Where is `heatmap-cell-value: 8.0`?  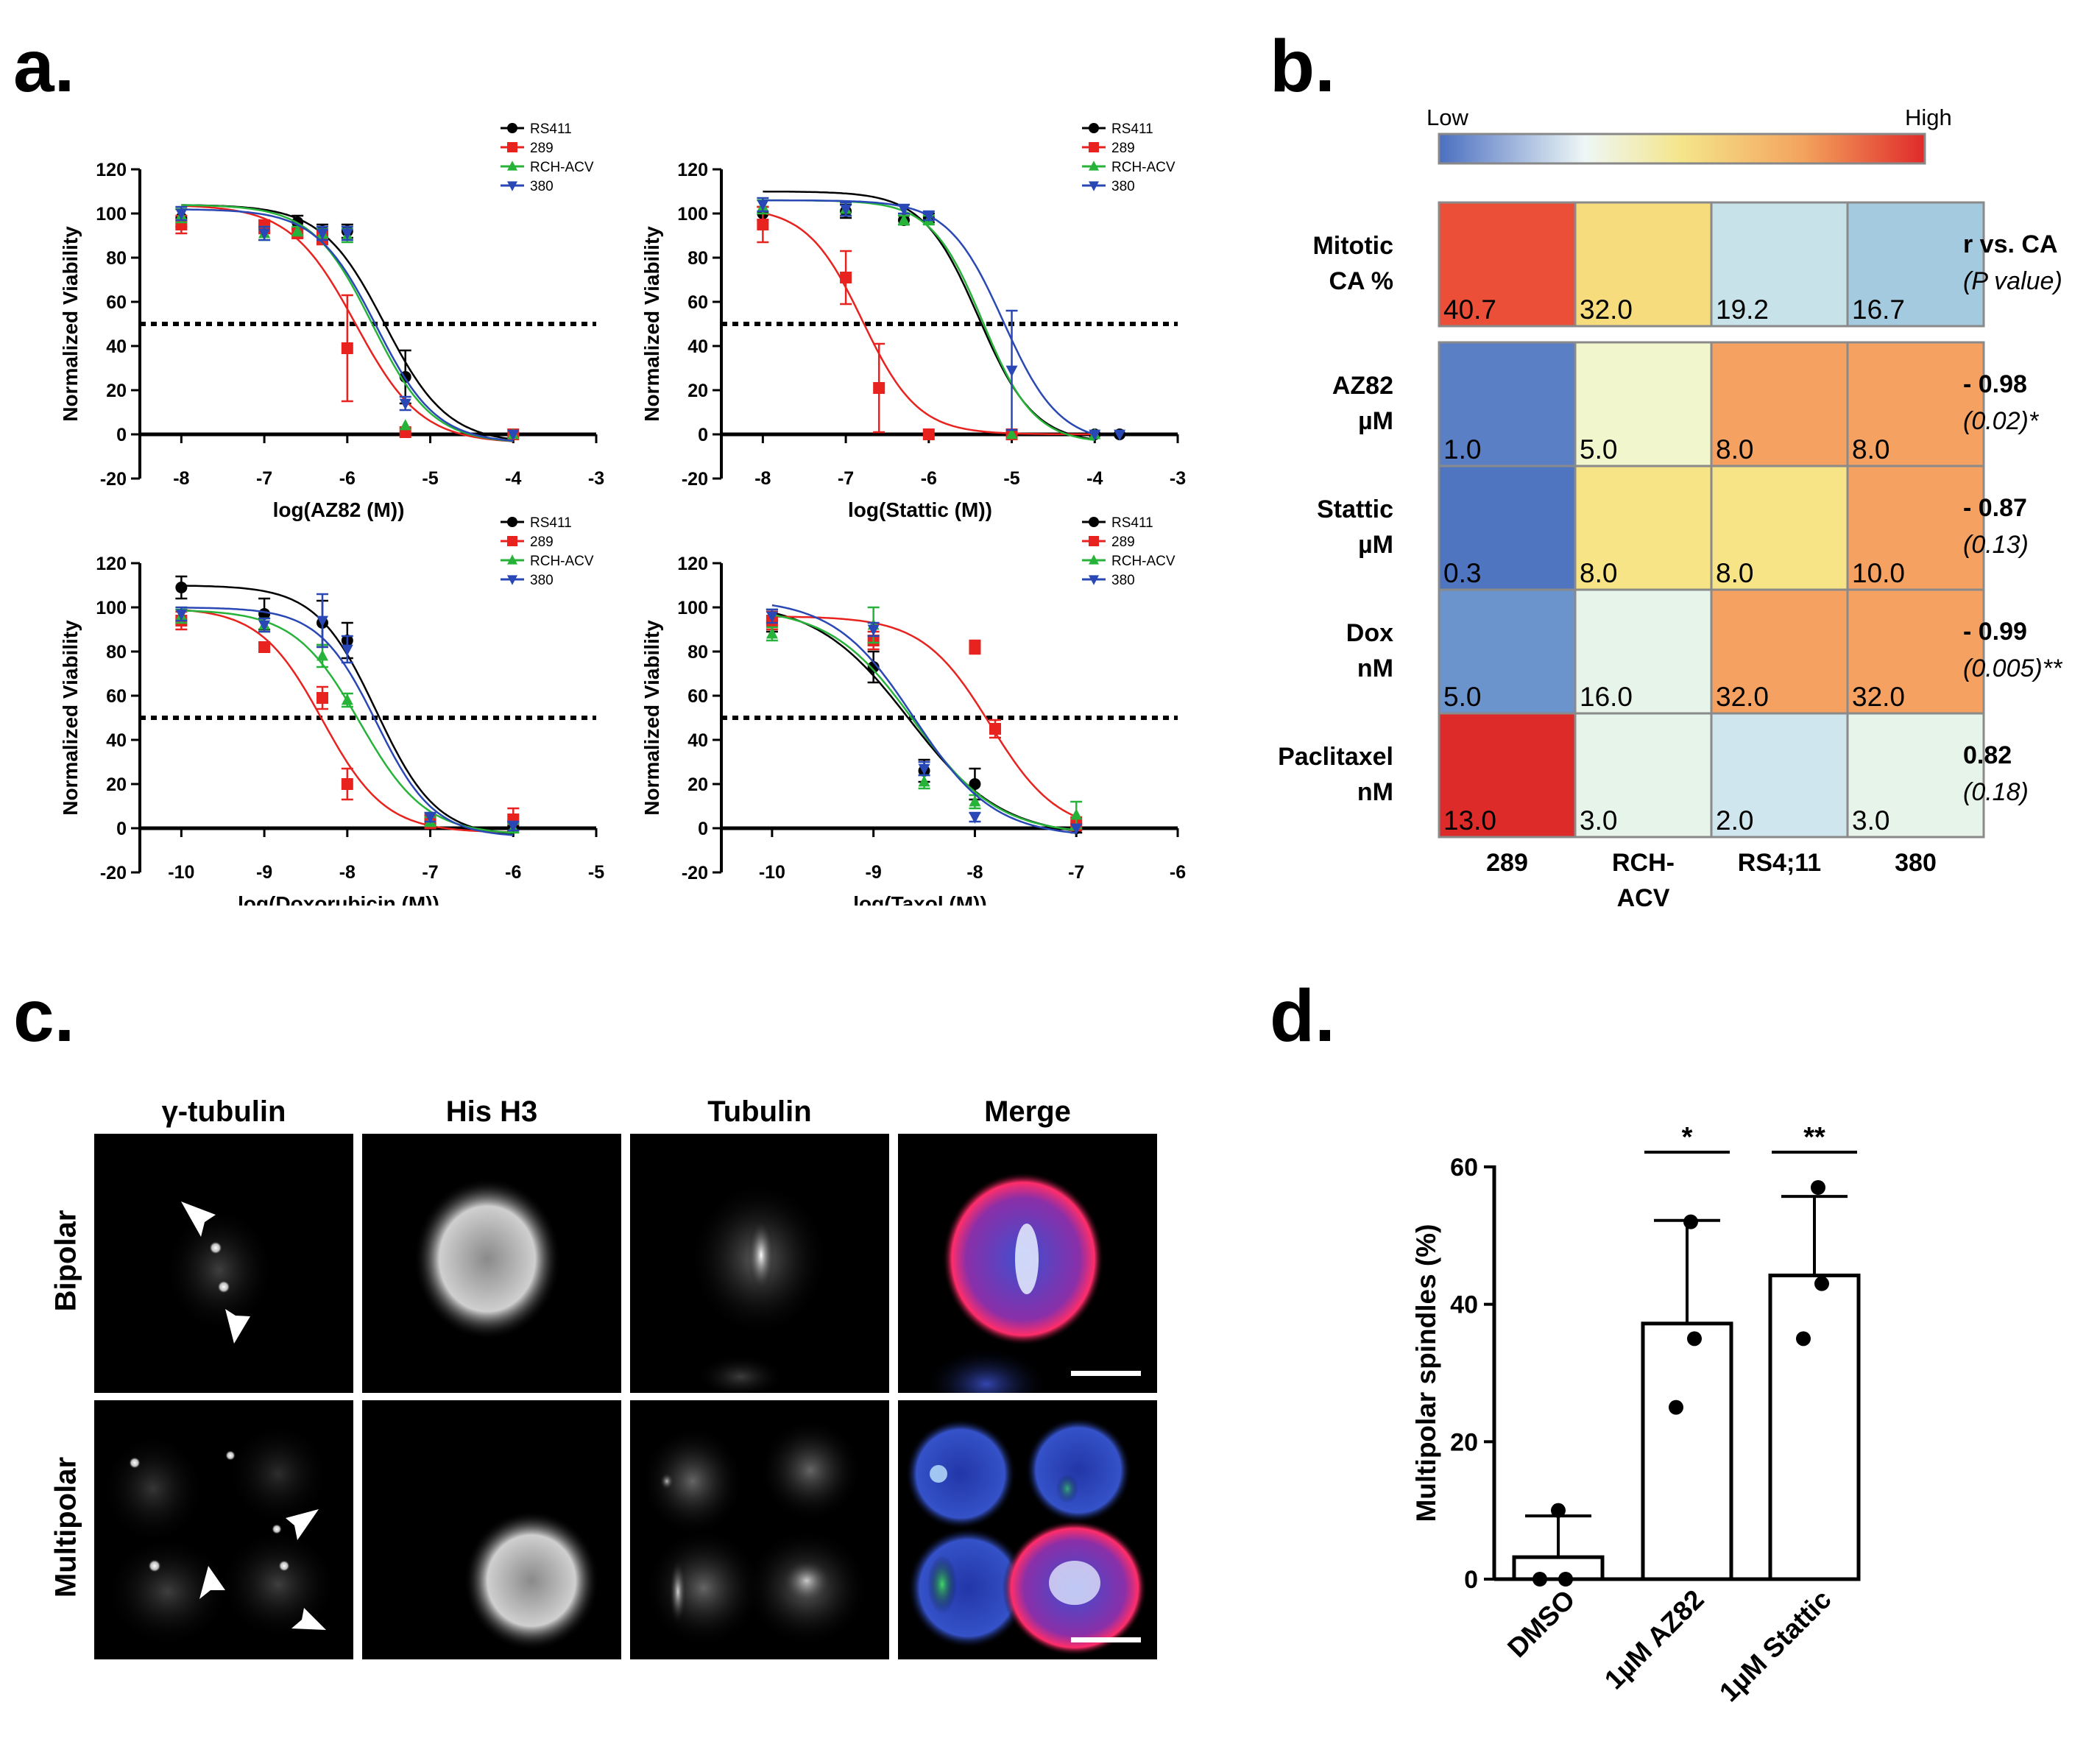 heatmap-cell-value: 8.0 is located at coordinates (1734, 573).